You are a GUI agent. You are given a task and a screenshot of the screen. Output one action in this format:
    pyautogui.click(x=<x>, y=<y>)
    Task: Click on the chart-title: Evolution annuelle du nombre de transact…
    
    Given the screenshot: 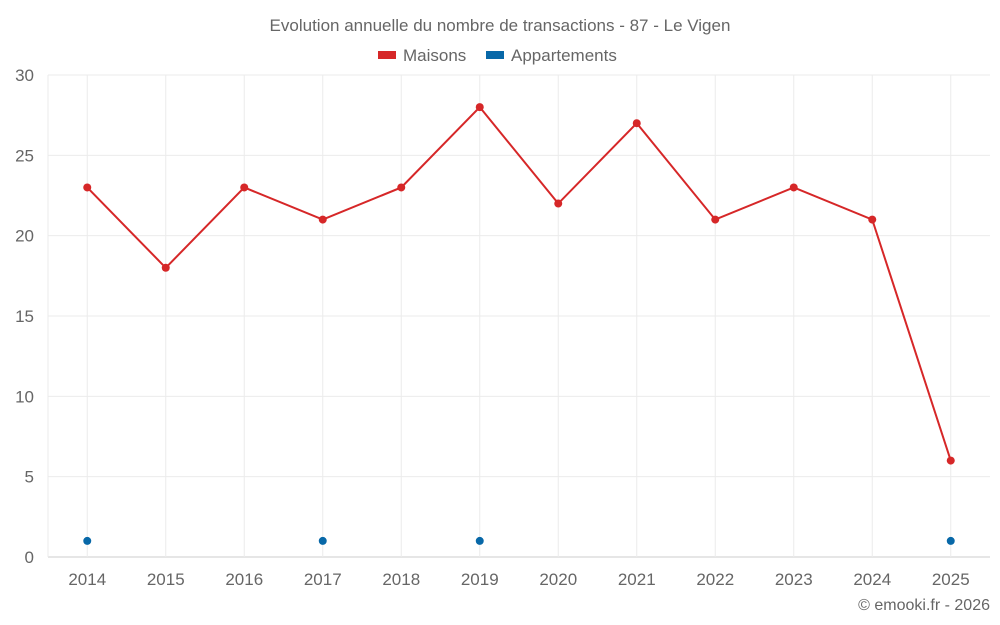 What is the action you would take?
    pyautogui.click(x=500, y=25)
    